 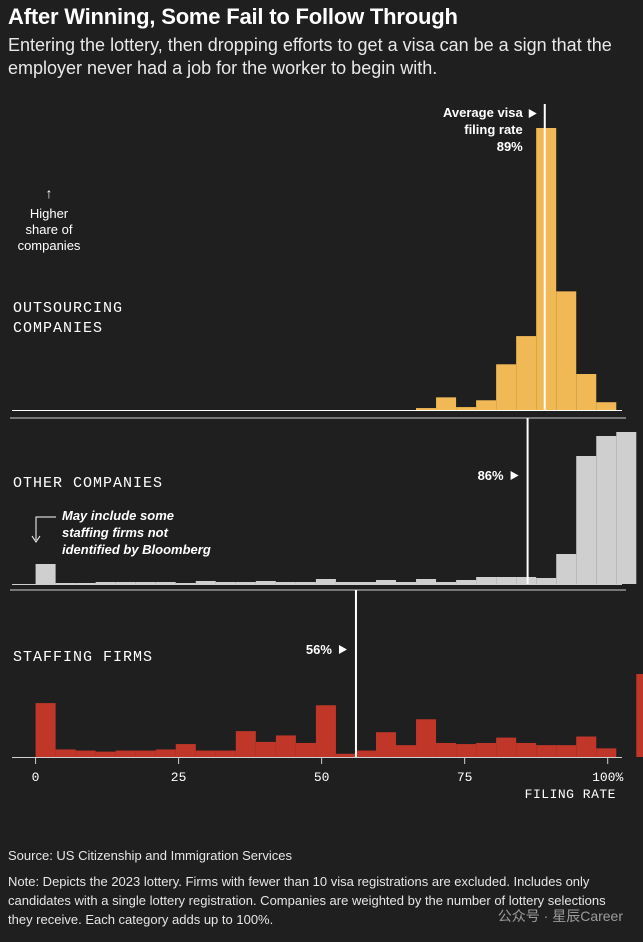 I want to click on annotation-text: staffing firms not, so click(x=115, y=532).